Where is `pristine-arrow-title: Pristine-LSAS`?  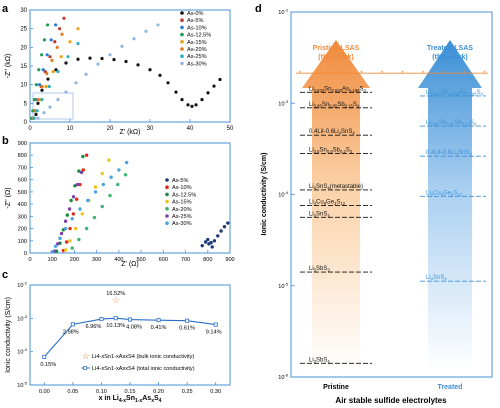 pristine-arrow-title: Pristine-LSAS is located at coordinates (336, 48).